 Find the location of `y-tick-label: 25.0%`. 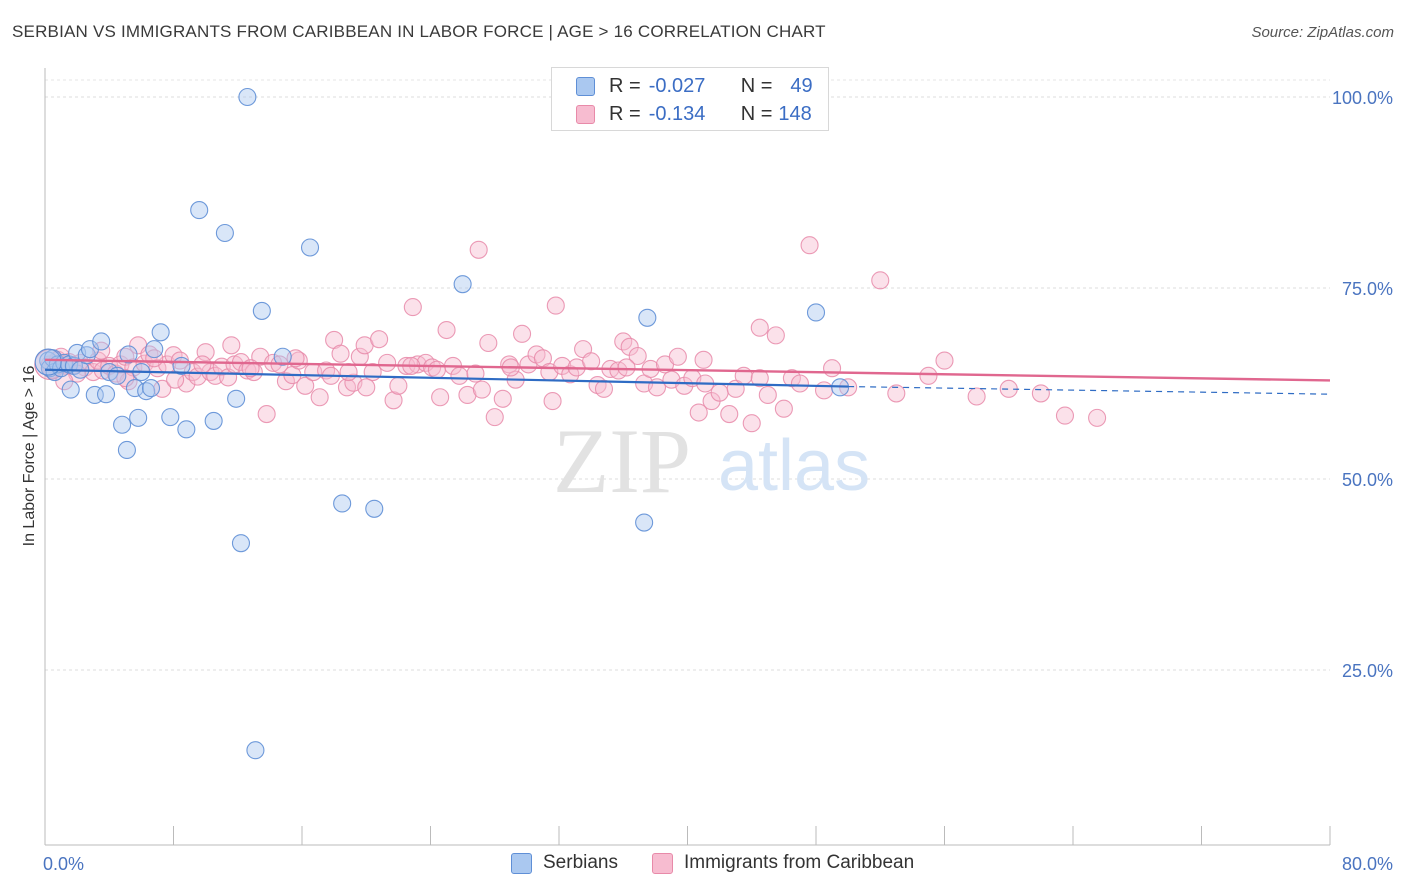

y-tick-label: 25.0% is located at coordinates (1367, 671).